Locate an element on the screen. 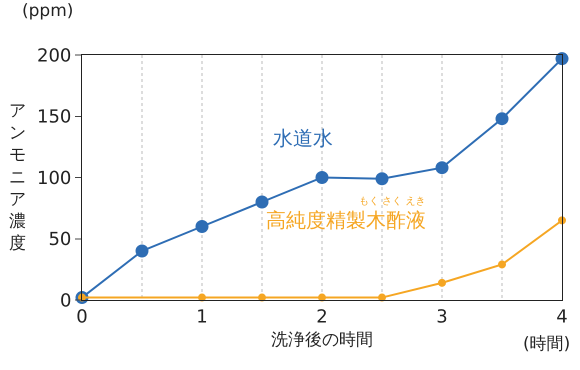 This screenshot has width=580, height=370. annotation: もく さく えき is located at coordinates (392, 201).